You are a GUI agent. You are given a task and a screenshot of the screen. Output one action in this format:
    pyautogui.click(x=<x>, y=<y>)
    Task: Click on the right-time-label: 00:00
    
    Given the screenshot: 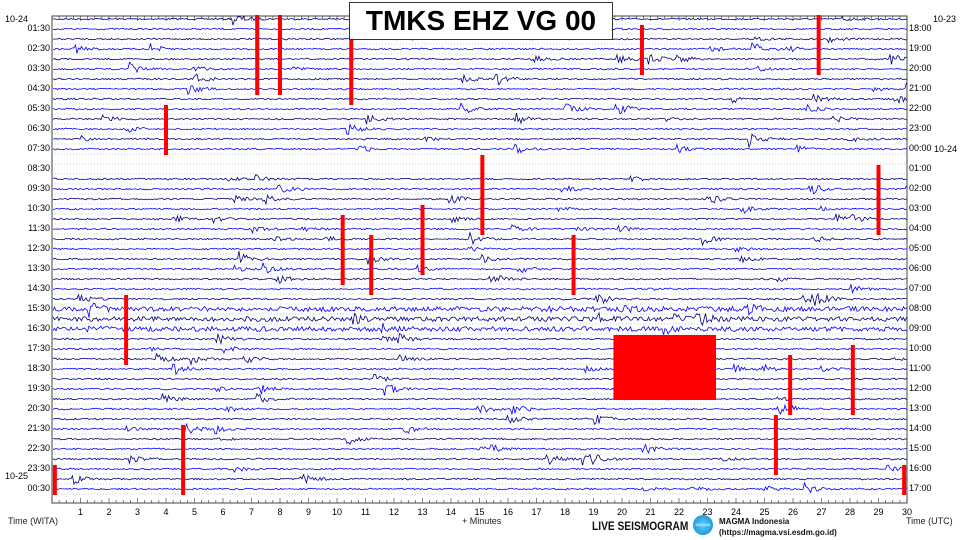 What is the action you would take?
    pyautogui.click(x=920, y=148)
    